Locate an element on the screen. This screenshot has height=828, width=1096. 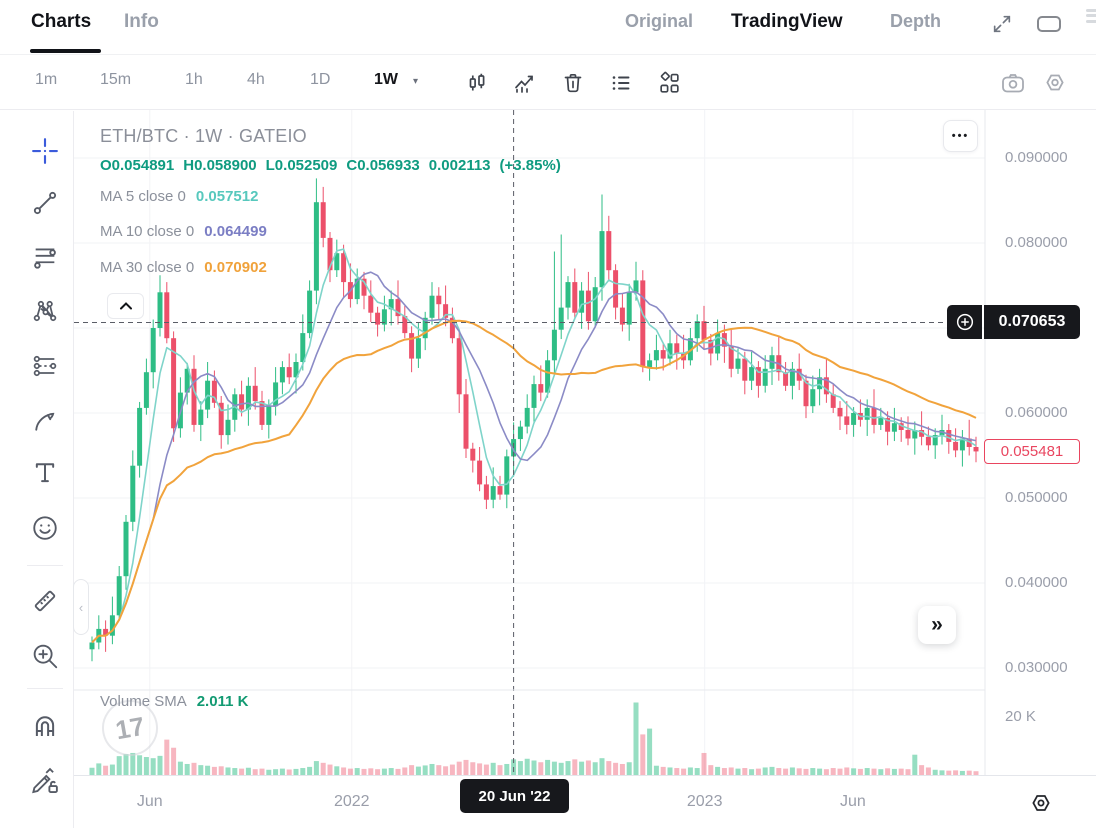
price-tick: 0.040000 is located at coordinates (1036, 582).